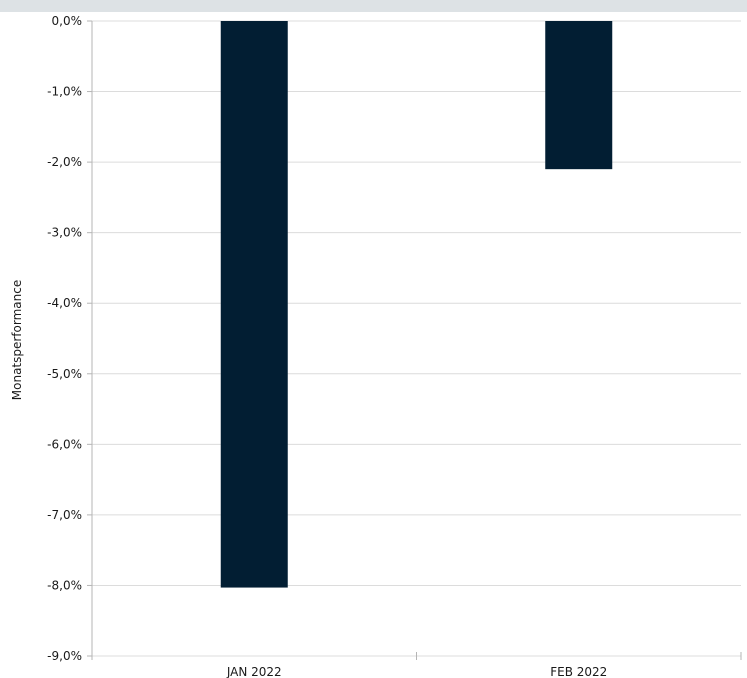  Describe the element at coordinates (64, 374) in the screenshot. I see `y-tick-label: -5,0%` at that location.